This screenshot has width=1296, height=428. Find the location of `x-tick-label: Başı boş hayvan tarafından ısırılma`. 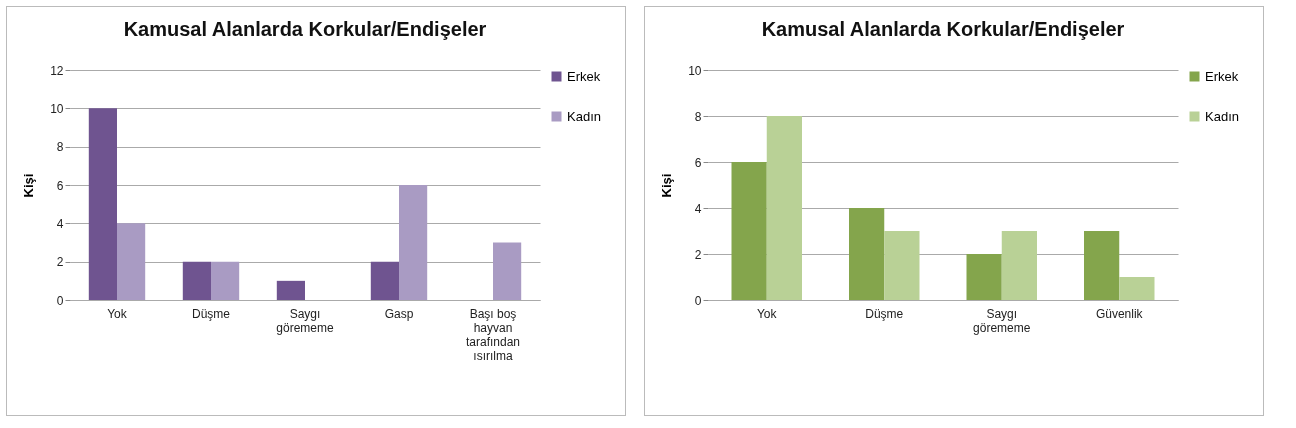

x-tick-label: Başı boş hayvan tarafından ısırılma is located at coordinates (493, 334).